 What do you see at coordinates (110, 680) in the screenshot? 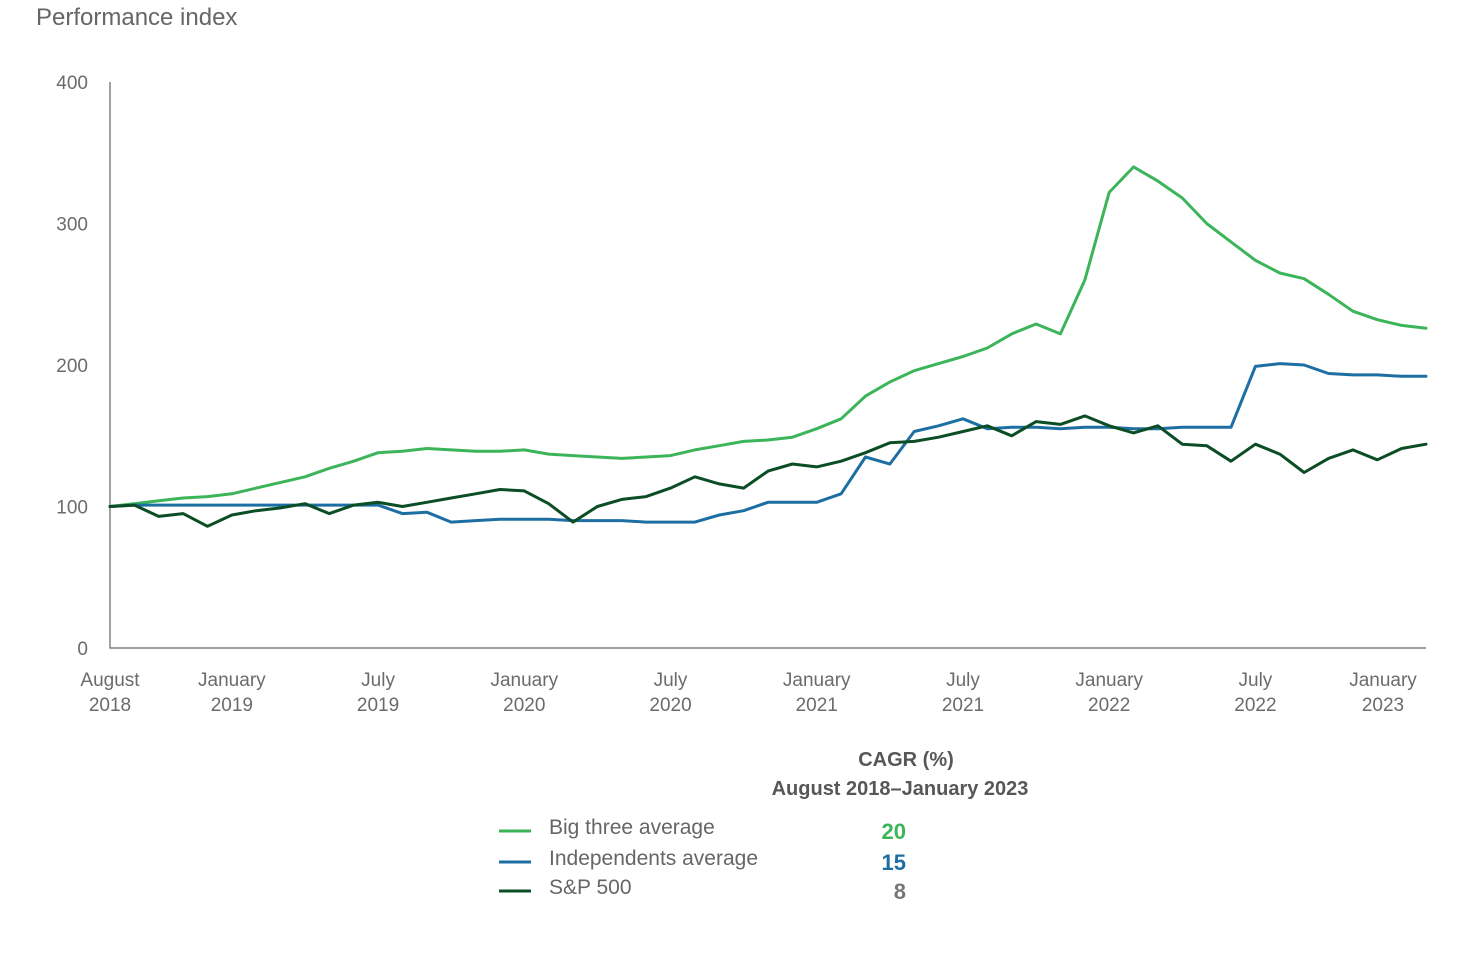
I see `x-tick-label-month: August` at bounding box center [110, 680].